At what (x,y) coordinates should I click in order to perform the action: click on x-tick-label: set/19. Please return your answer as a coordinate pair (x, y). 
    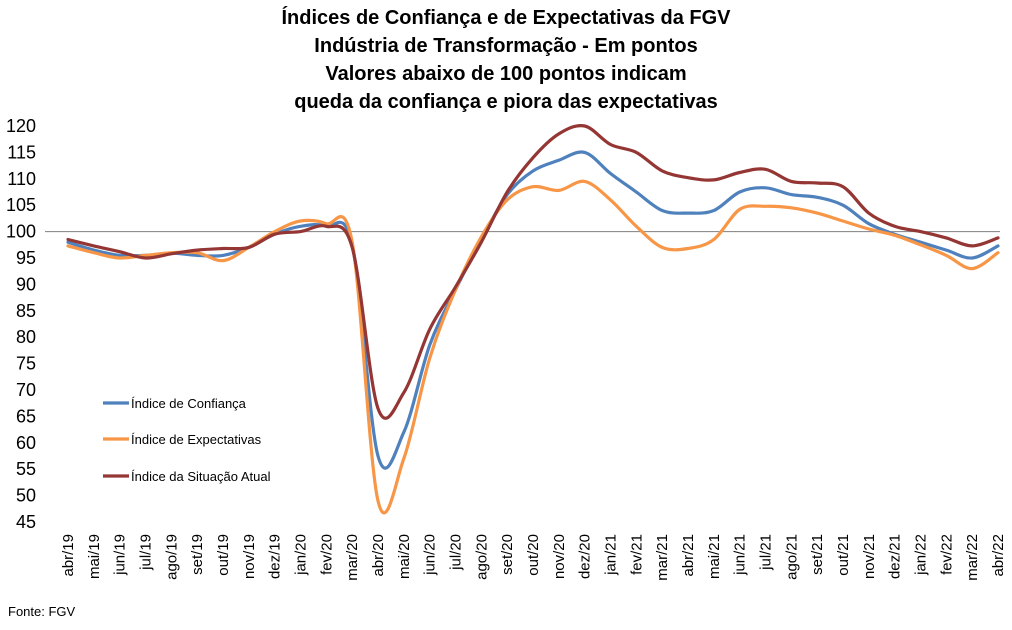
    Looking at the image, I should click on (197, 554).